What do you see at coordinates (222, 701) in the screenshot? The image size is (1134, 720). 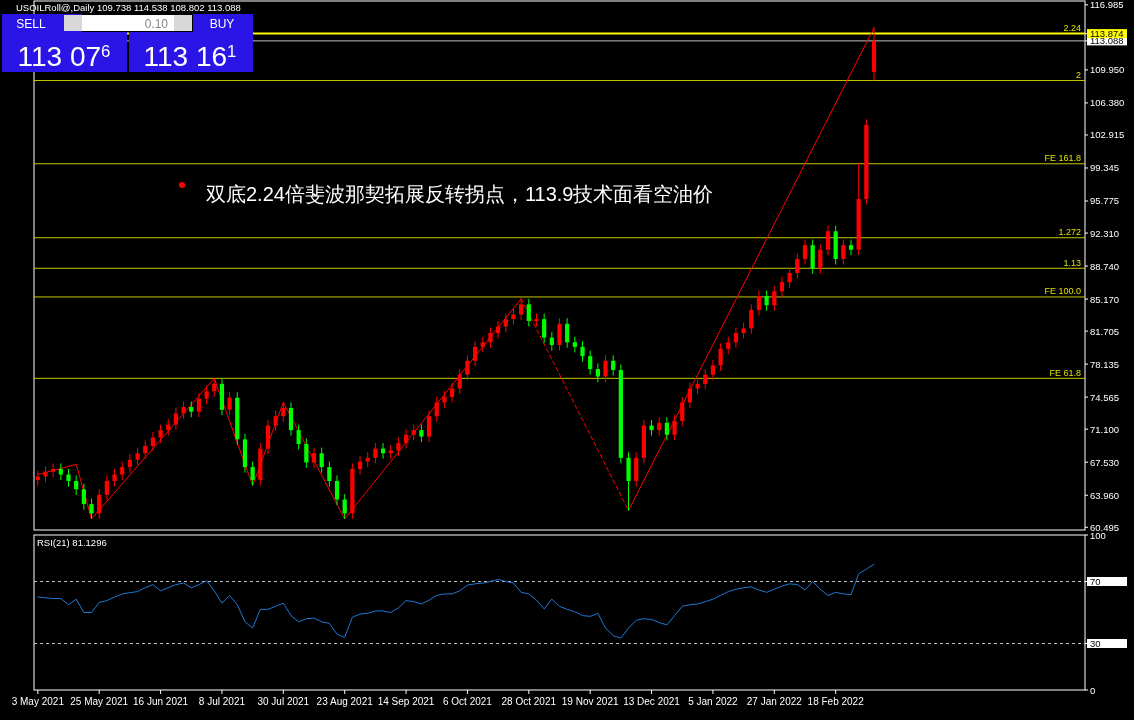 I see `x-tick-label: 8 Jul 2021` at bounding box center [222, 701].